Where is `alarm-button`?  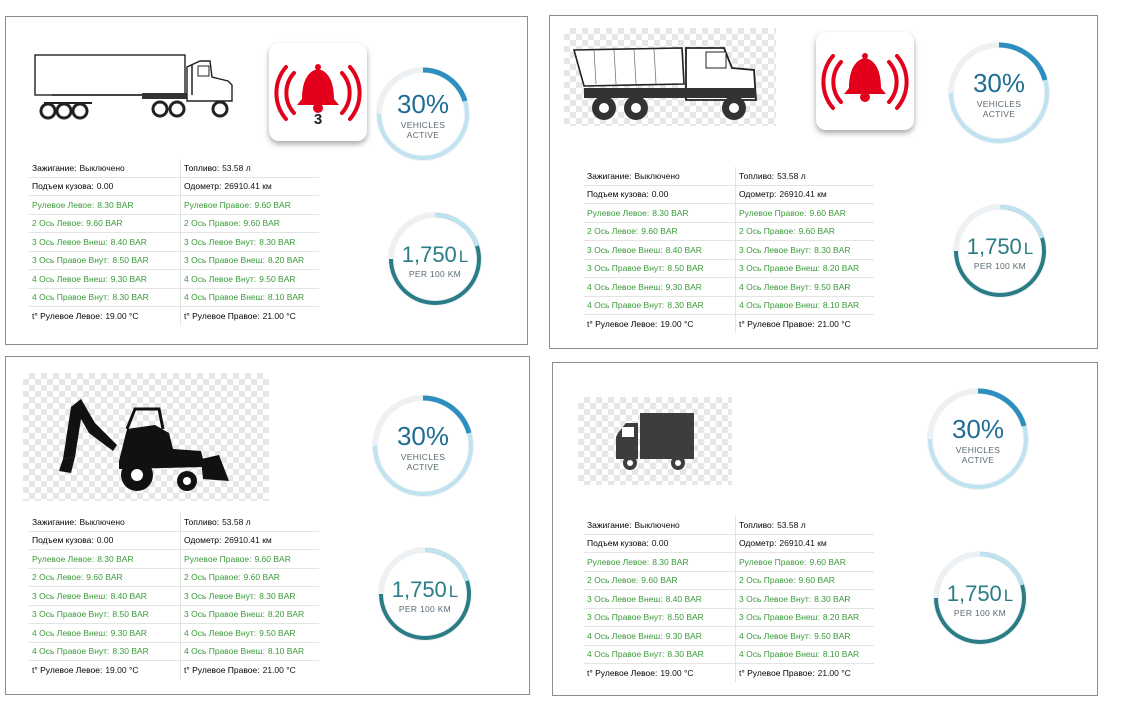 alarm-button is located at coordinates (865, 81).